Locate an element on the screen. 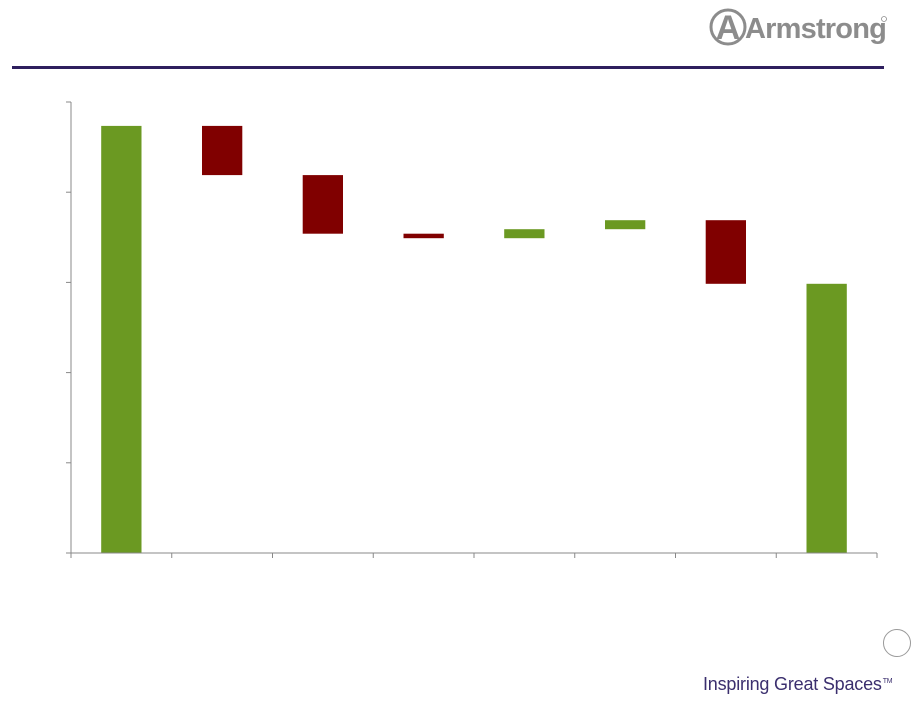 The height and width of the screenshot is (706, 915). registered-mark-icon is located at coordinates (884, 19).